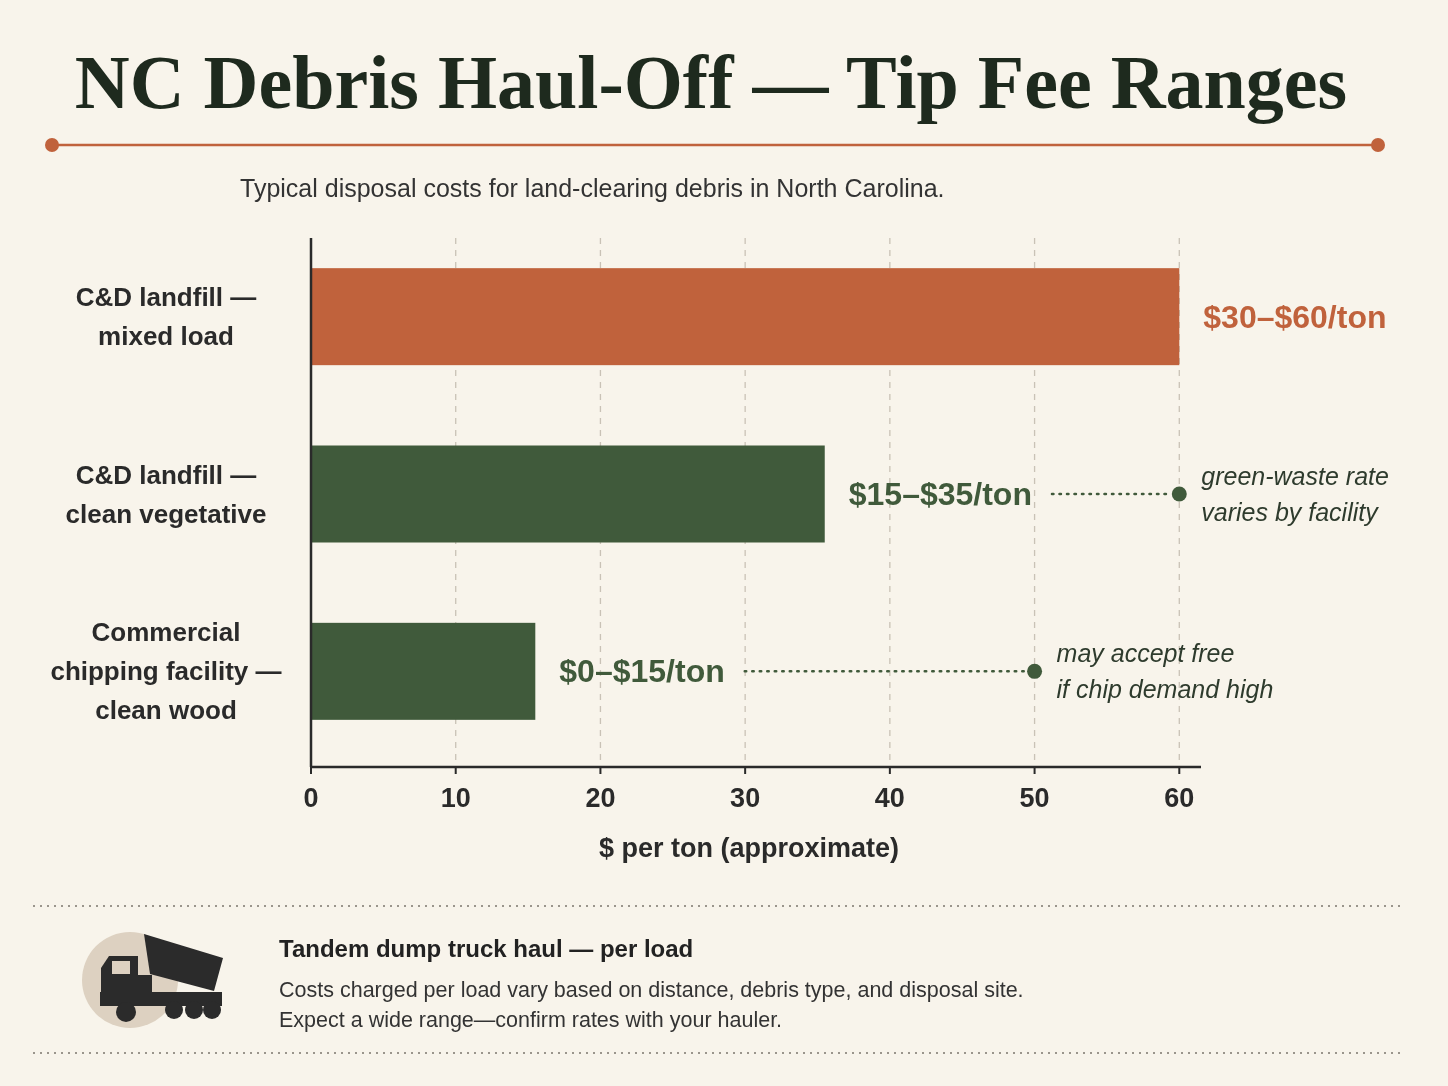  I want to click on data-label: $0–$15/ton, so click(642, 671).